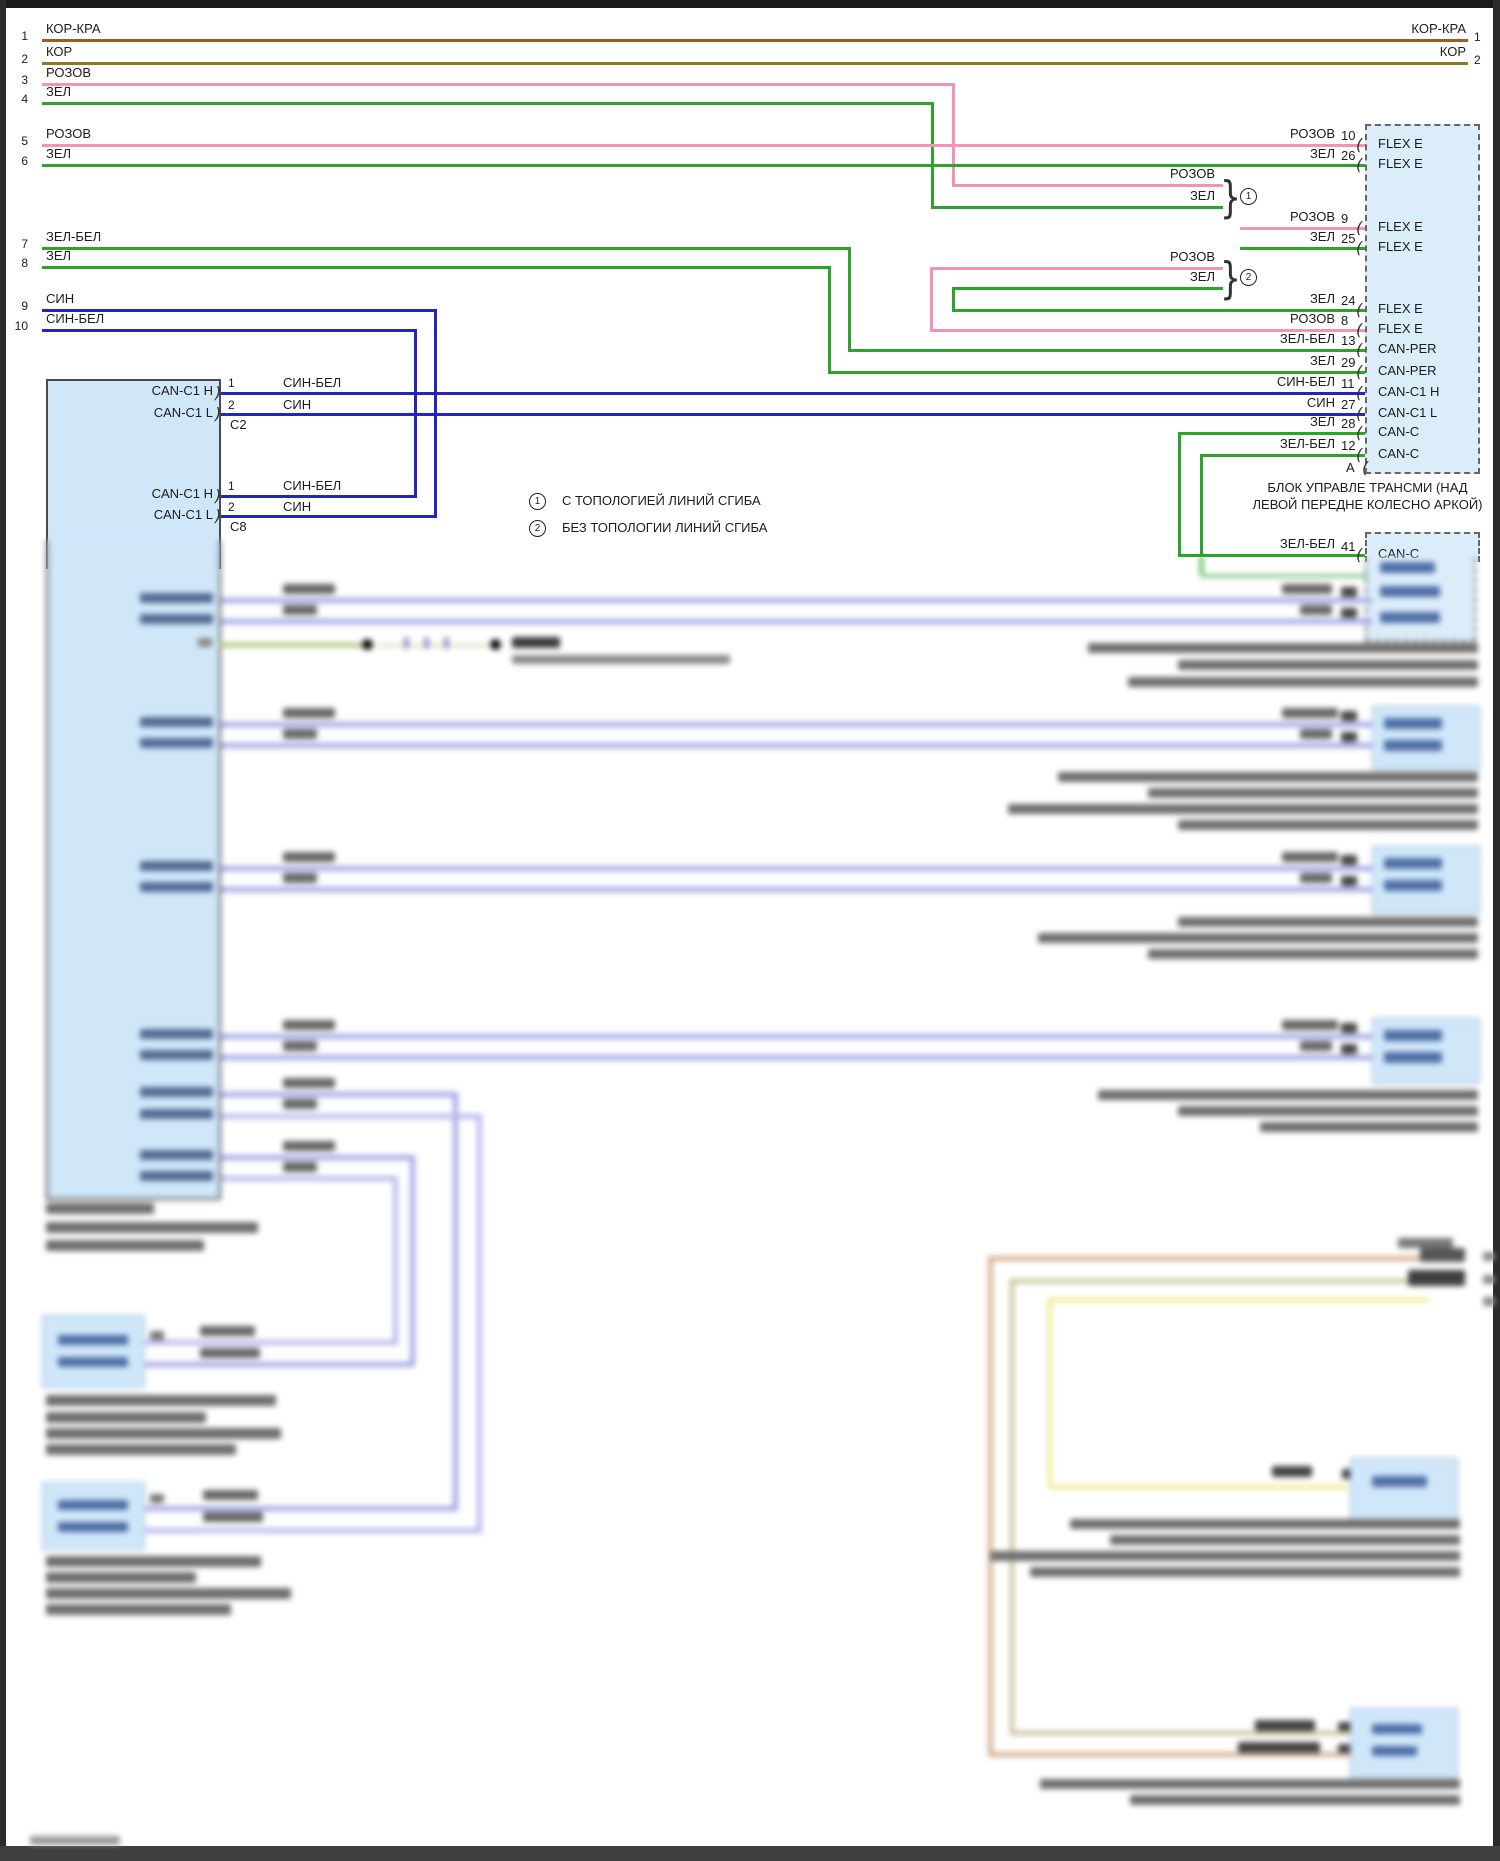  What do you see at coordinates (1367, 504) in the screenshot?
I see `ecu-caption: ЛЕВОЙ ПЕРЕДНЕ КОЛЕСНО АРКОЙ)` at bounding box center [1367, 504].